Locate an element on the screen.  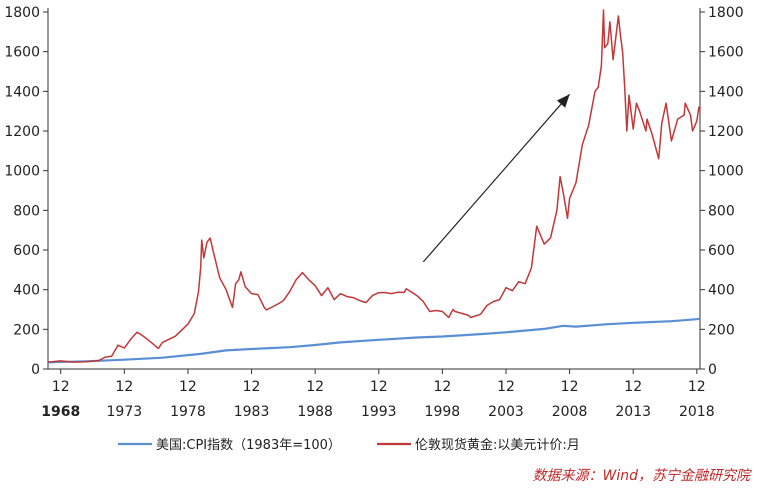
right-tick-label: 200 is located at coordinates (721, 330).